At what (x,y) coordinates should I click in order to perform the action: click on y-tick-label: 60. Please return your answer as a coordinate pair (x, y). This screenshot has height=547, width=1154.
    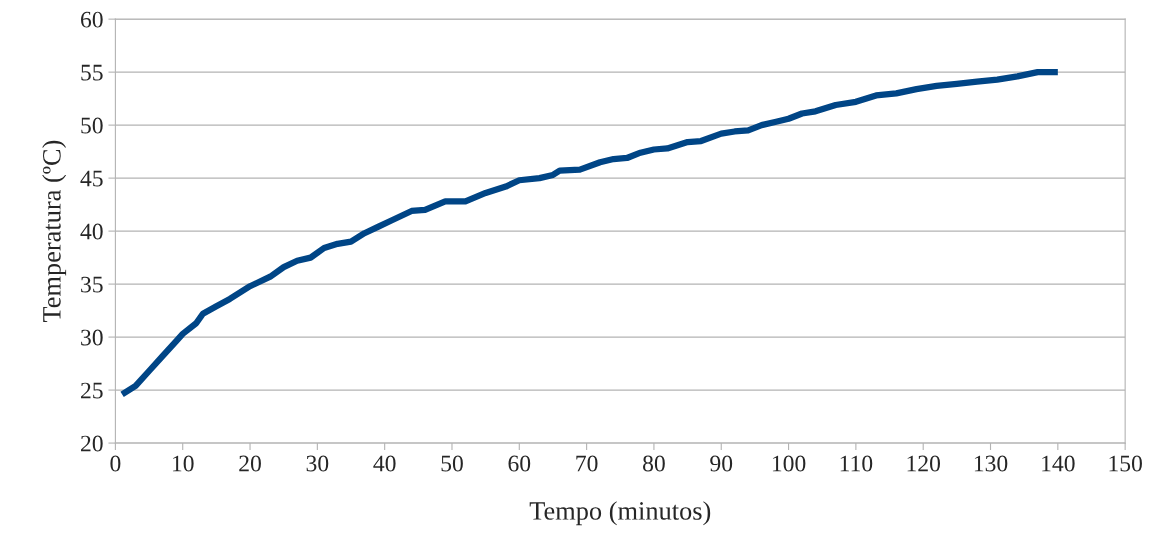
    Looking at the image, I should click on (92, 19).